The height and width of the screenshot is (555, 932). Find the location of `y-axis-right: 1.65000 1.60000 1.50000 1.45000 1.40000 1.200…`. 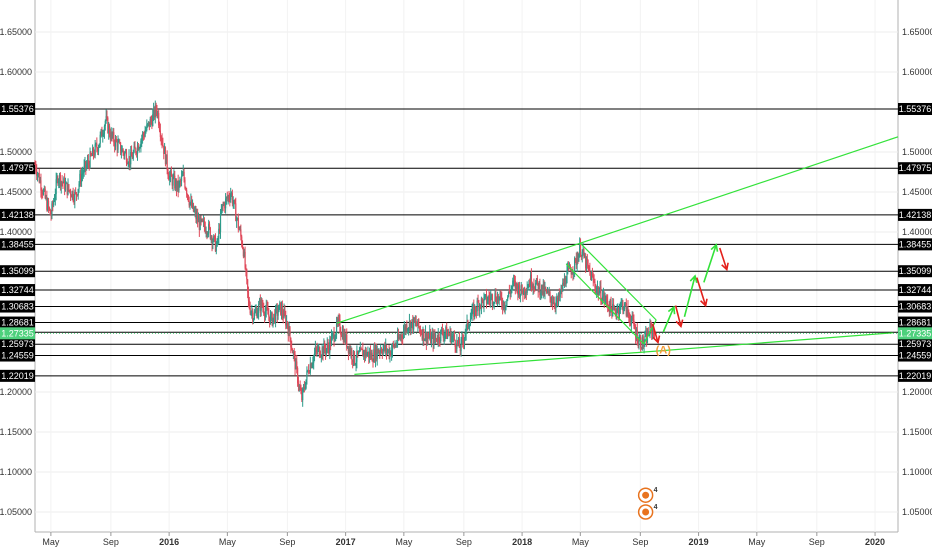

y-axis-right: 1.65000 1.60000 1.50000 1.45000 1.40000 1.200… is located at coordinates (917, 272).